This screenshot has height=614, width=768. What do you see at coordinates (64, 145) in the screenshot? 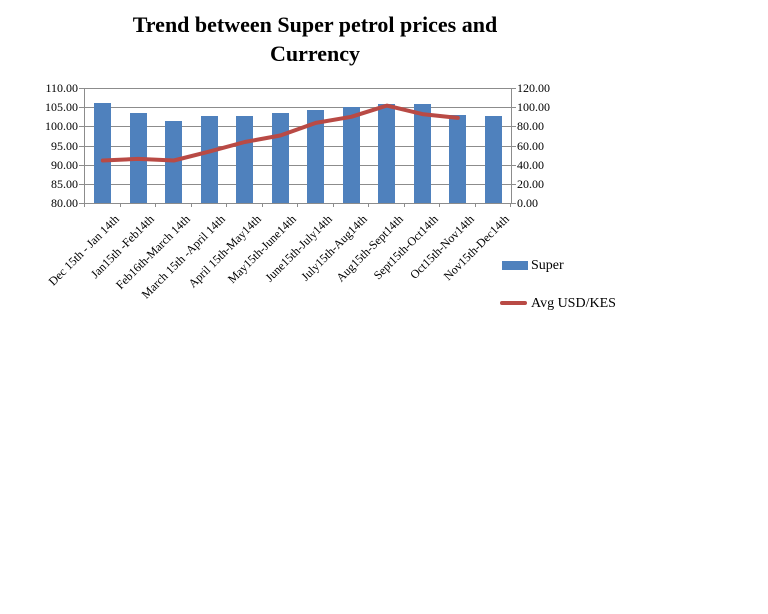
I see `y-axis-left-tick-label: 95.00` at bounding box center [64, 145].